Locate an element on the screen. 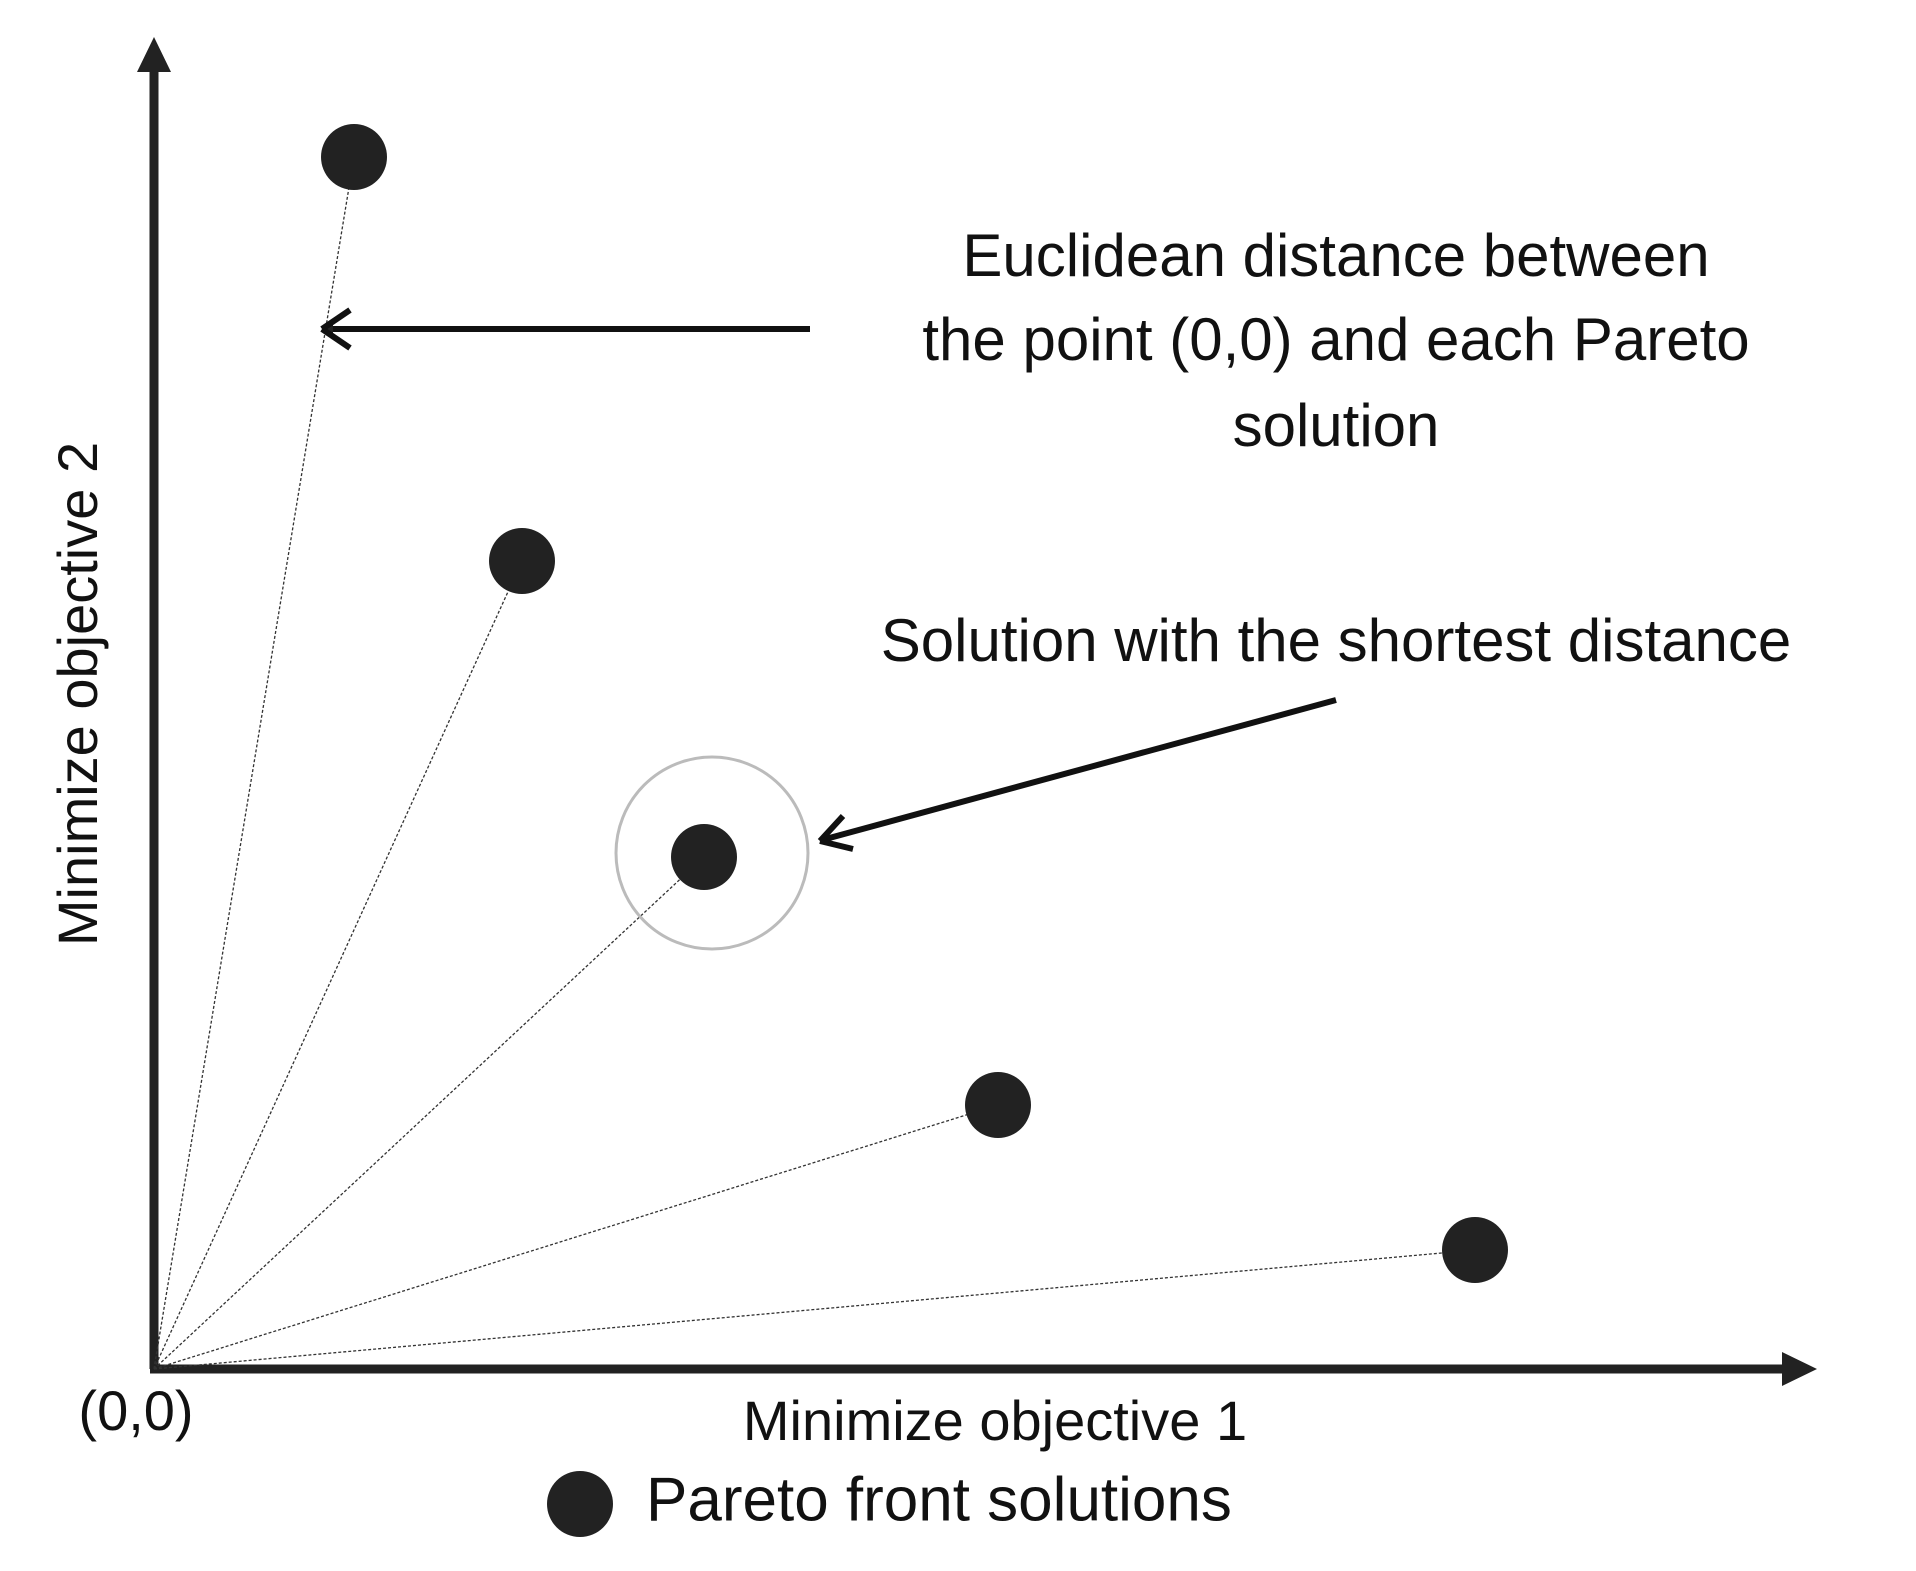 The height and width of the screenshot is (1571, 1916). y-axis-arrow is located at coordinates (154, 54).